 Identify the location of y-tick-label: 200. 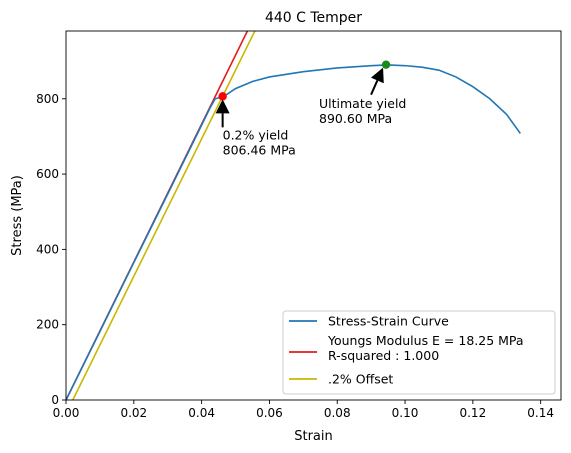
(47, 325).